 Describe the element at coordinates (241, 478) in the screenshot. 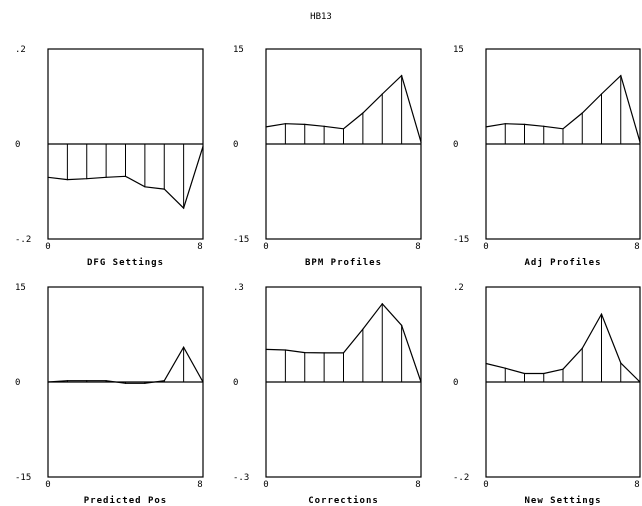

I see `y-tick-label: -.3` at that location.